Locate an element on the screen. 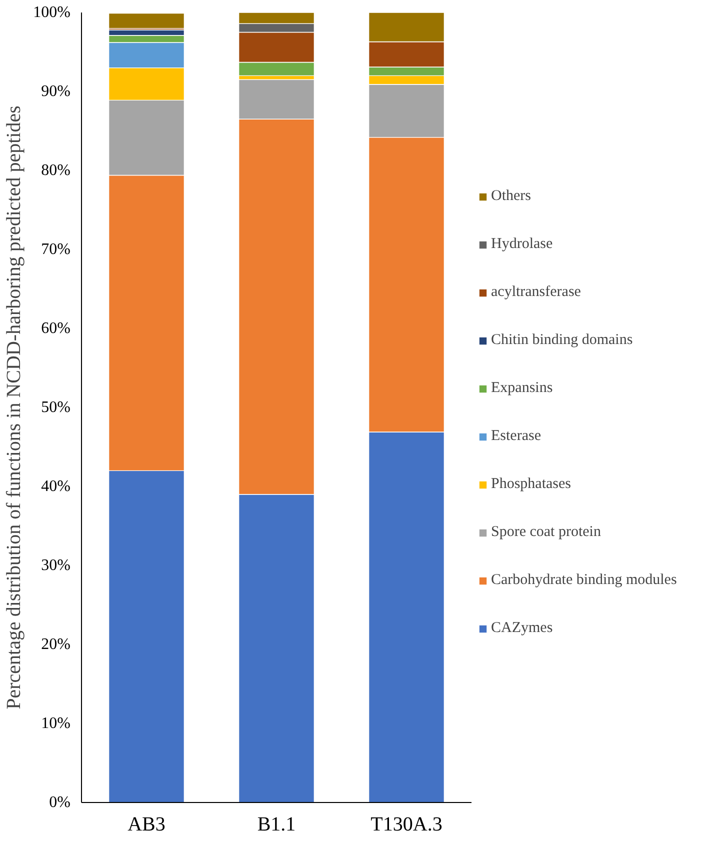 Image resolution: width=713 pixels, height=863 pixels. y-tick-label: 60% is located at coordinates (55, 328).